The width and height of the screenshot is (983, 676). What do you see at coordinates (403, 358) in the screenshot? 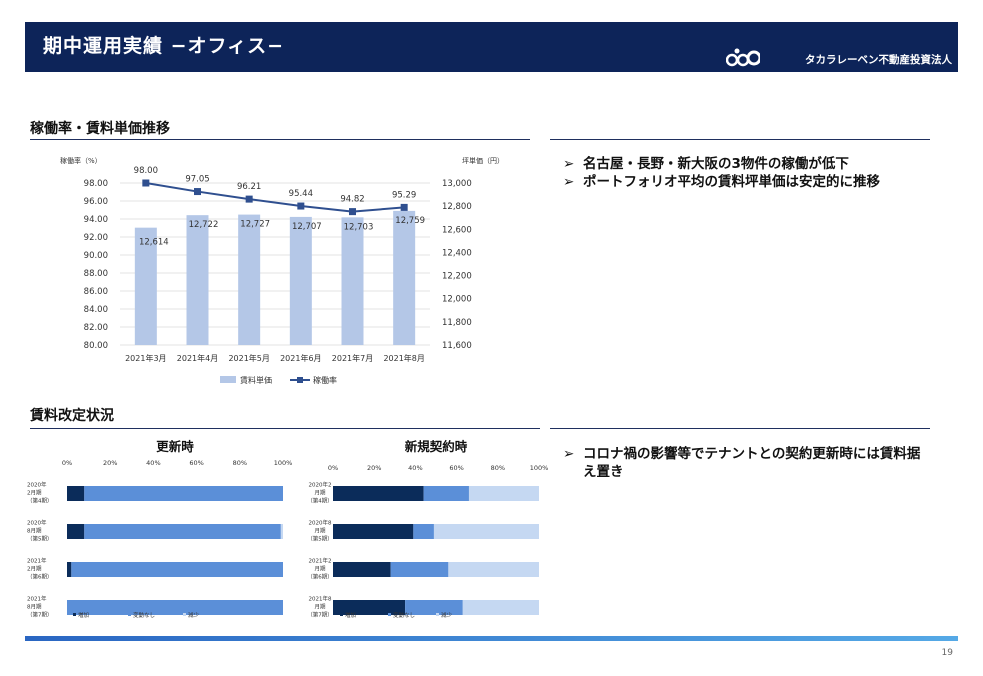
I see `x-tick-label: 2021年8月` at bounding box center [403, 358].